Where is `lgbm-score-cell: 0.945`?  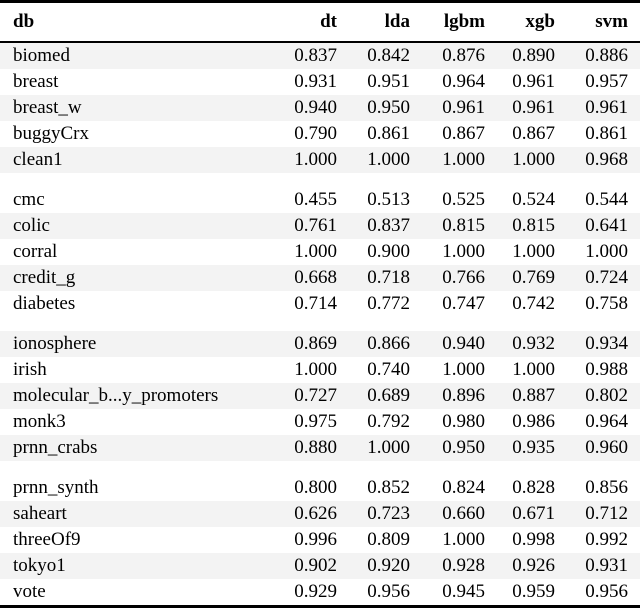 lgbm-score-cell: 0.945 is located at coordinates (463, 591).